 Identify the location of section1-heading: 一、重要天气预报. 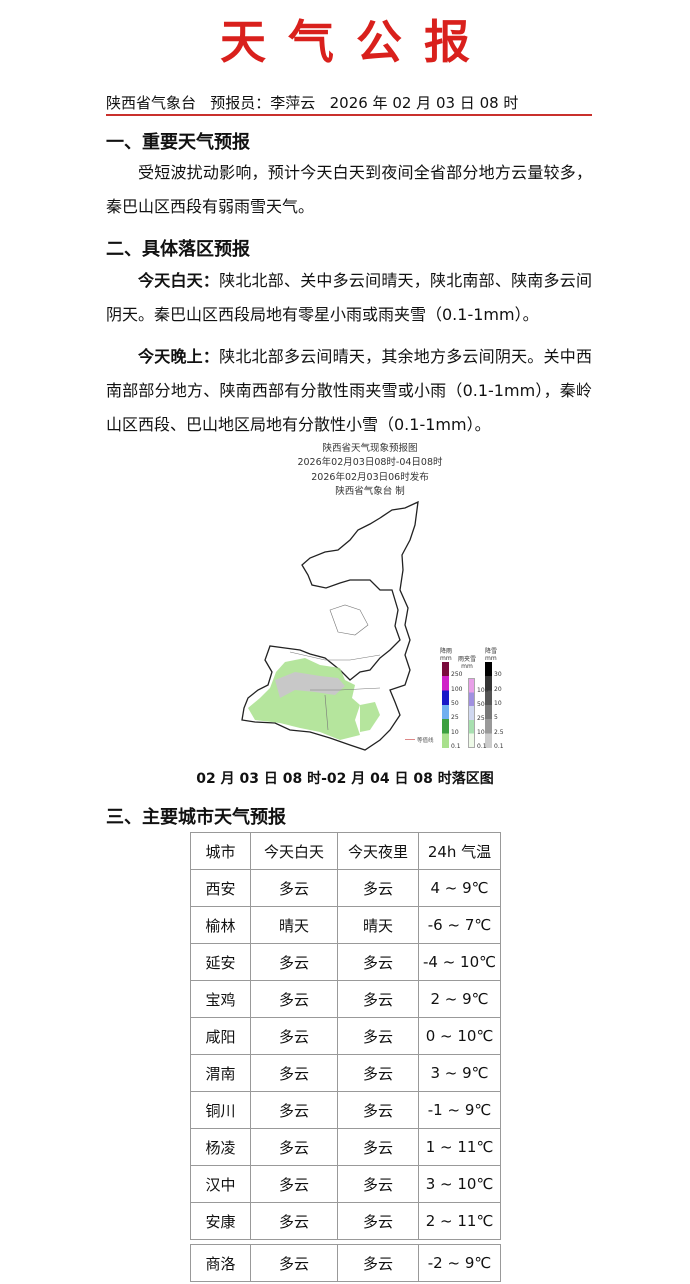
(178, 142).